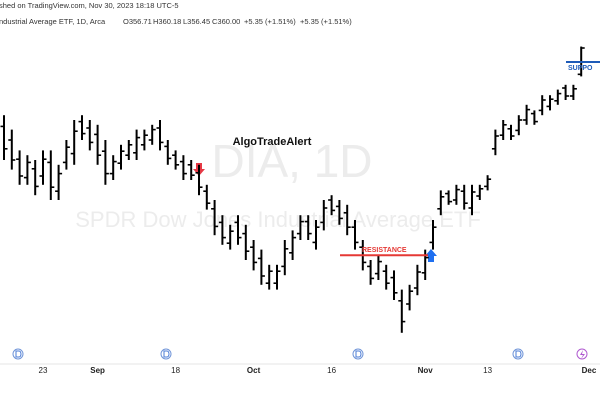 This screenshot has height=400, width=600. Describe the element at coordinates (226, 21) in the screenshot. I see `ohlc-close: C360.00` at that location.